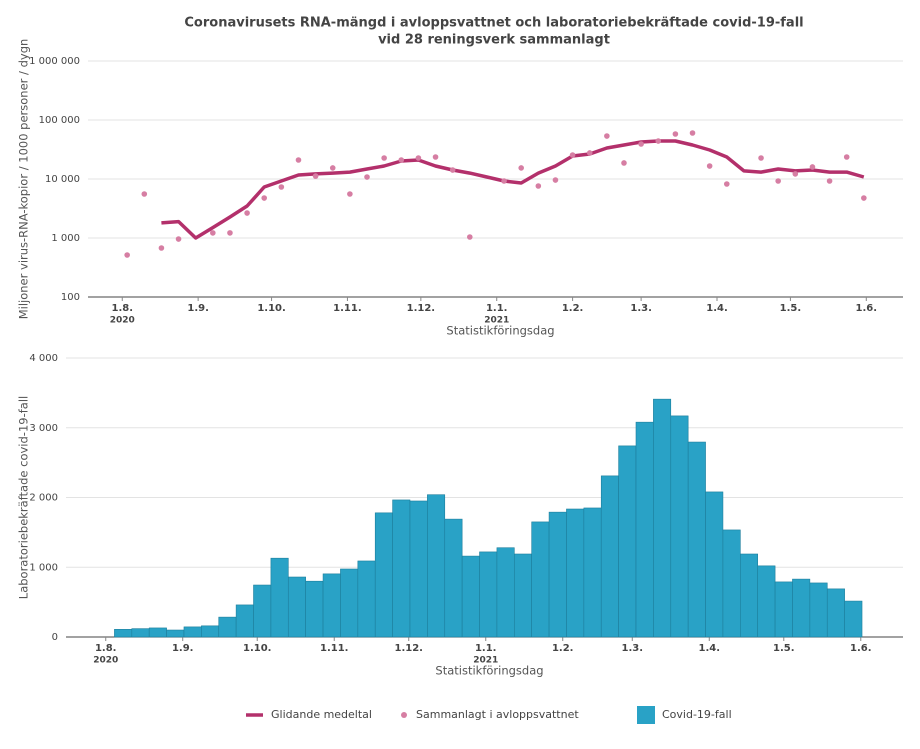  Describe the element at coordinates (54, 61) in the screenshot. I see `y-tick-label: 1 000 000` at that location.